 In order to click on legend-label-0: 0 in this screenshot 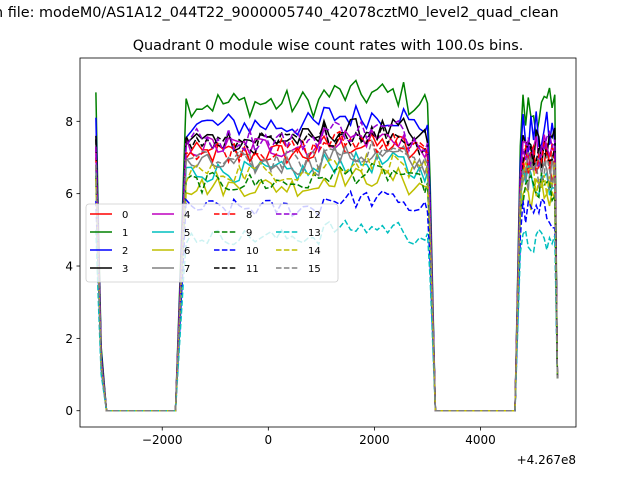, I will do `click(125, 215)`.